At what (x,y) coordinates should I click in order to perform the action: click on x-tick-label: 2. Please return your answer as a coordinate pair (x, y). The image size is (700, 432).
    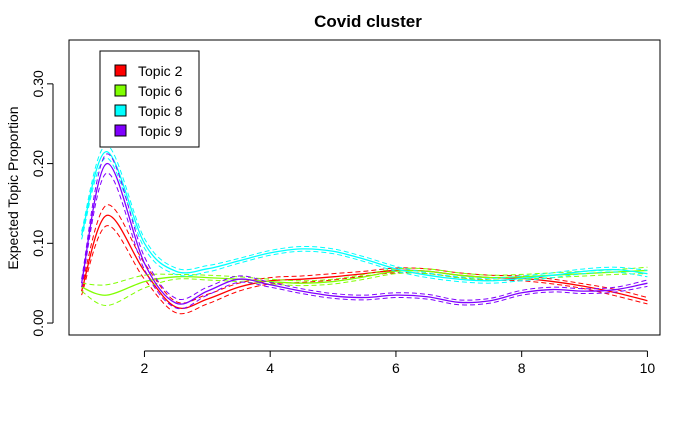
    Looking at the image, I should click on (145, 368).